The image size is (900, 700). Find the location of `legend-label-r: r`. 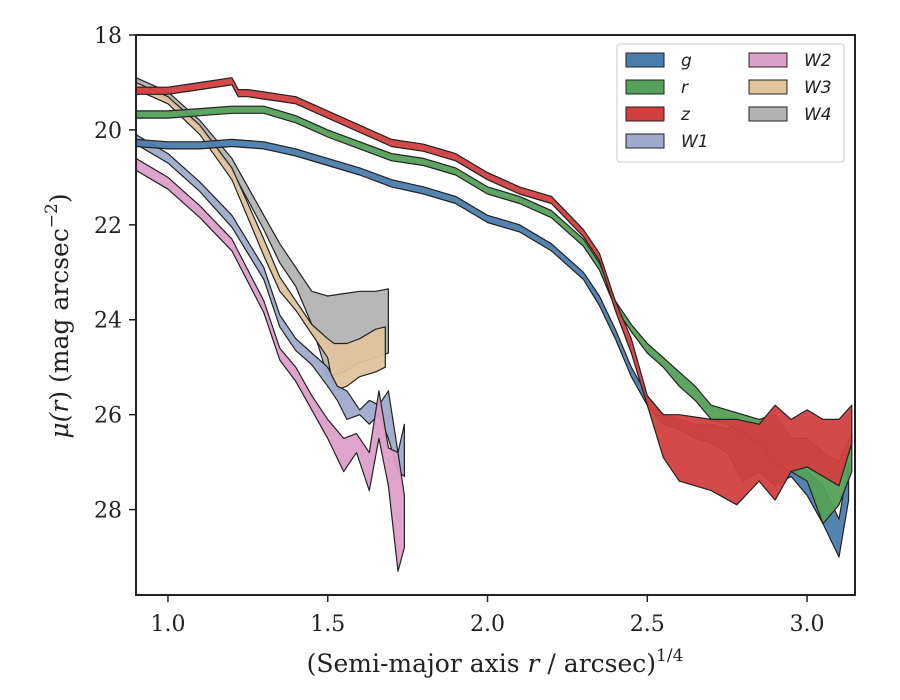

legend-label-r: r is located at coordinates (685, 88).